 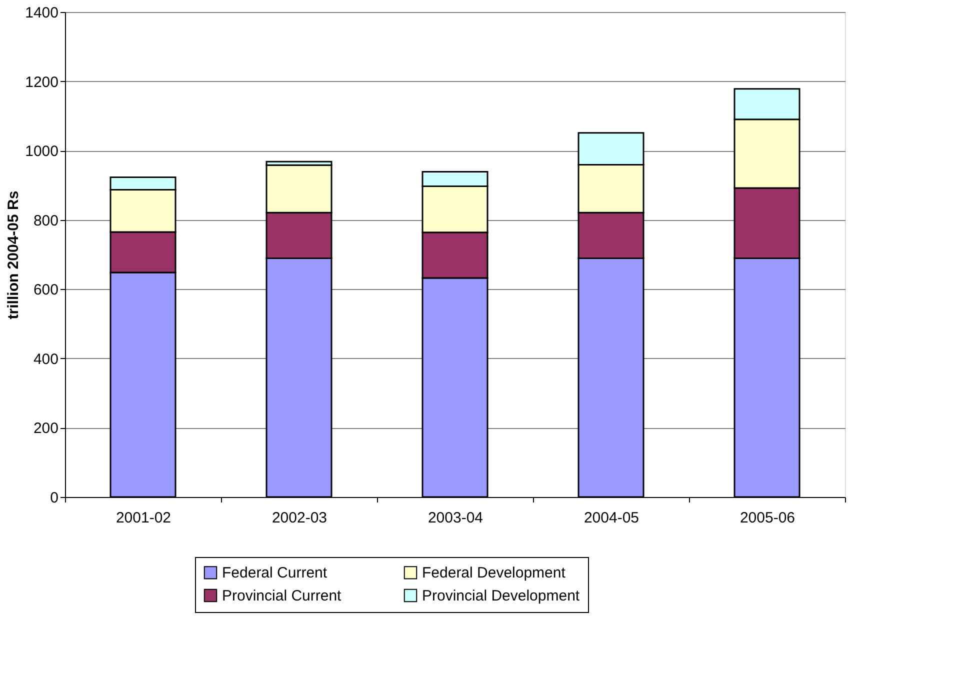 I want to click on legend-label: Provincial Development, so click(x=501, y=596).